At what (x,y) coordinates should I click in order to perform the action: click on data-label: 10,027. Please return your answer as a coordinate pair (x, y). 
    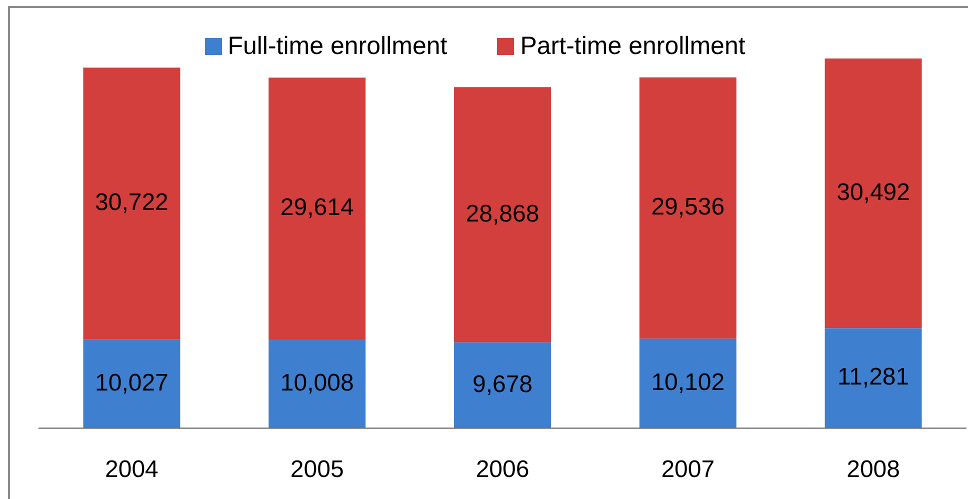
    Looking at the image, I should click on (131, 382).